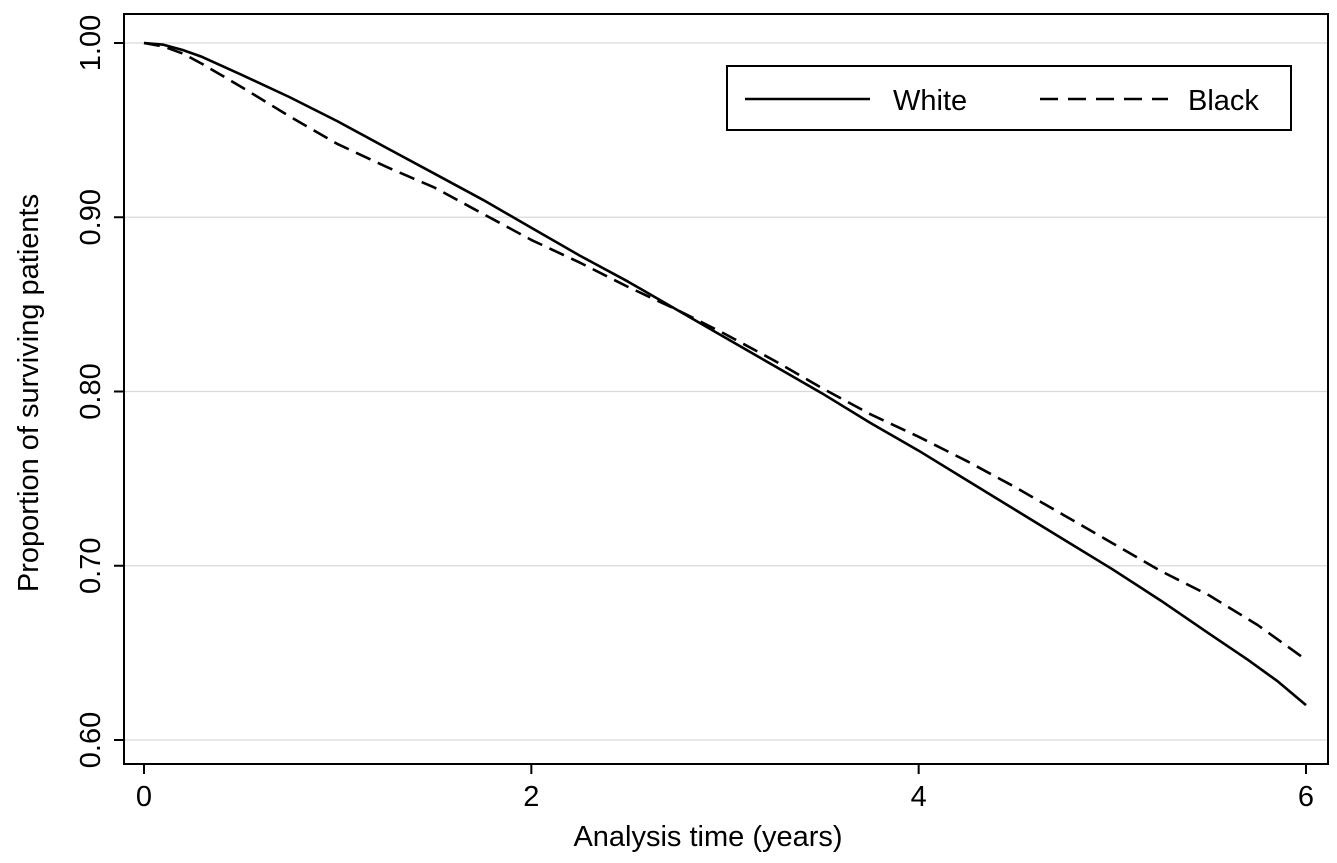 The width and height of the screenshot is (1337, 863). Describe the element at coordinates (919, 797) in the screenshot. I see `x-tick-label: 4` at that location.